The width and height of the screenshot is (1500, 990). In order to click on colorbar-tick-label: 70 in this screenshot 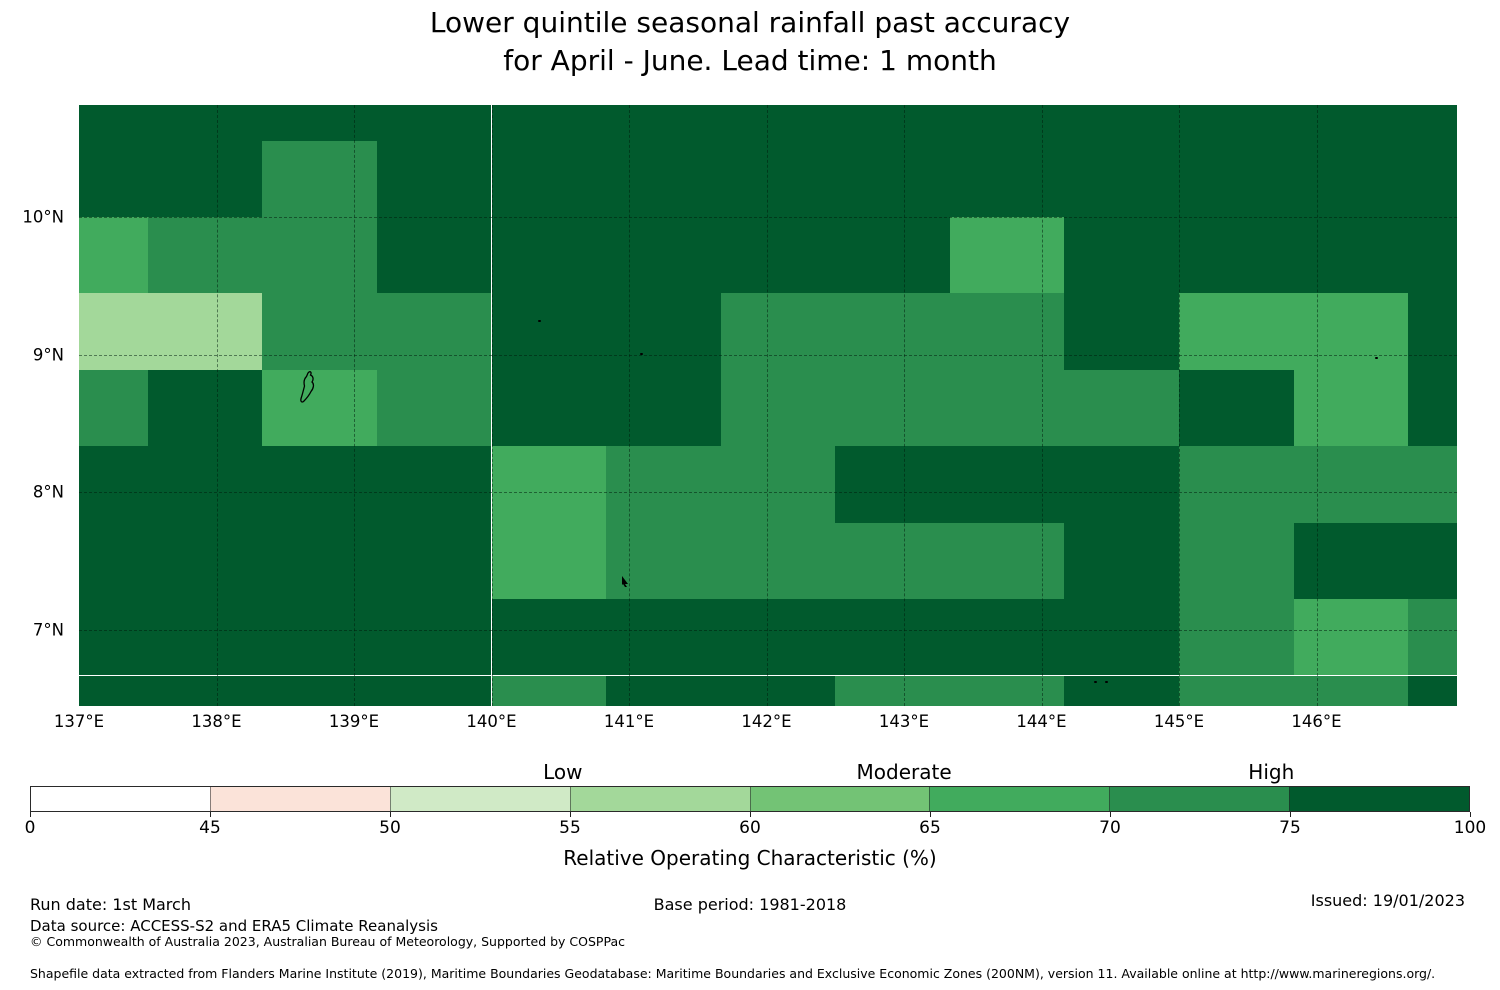, I will do `click(1110, 828)`.